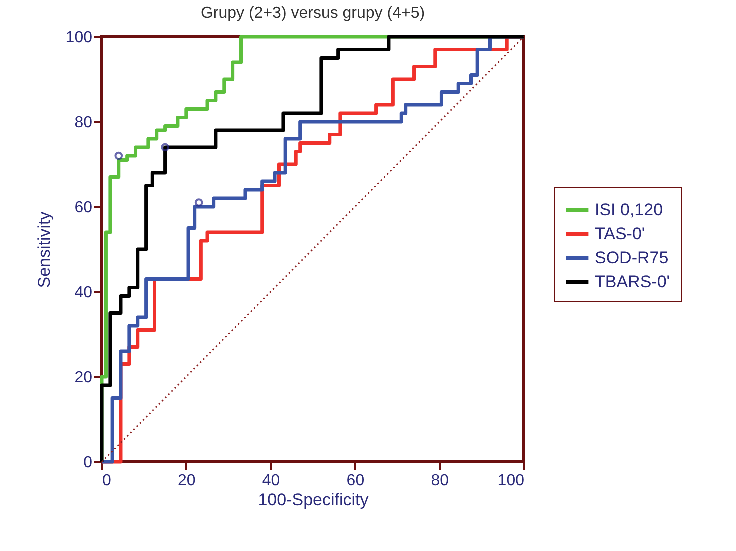 The image size is (736, 551). I want to click on x-tick-label: 0, so click(107, 481).